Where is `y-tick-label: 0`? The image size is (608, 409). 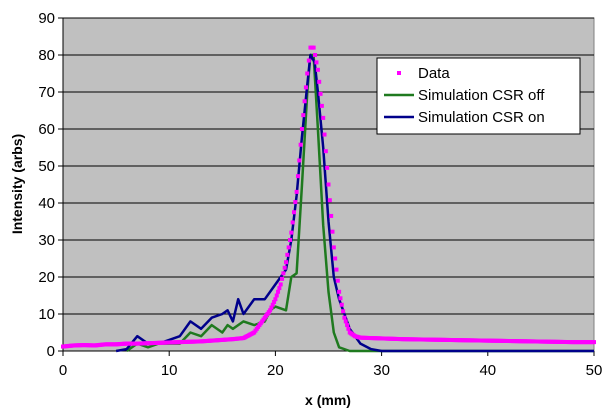
y-tick-label: 0 is located at coordinates (51, 351).